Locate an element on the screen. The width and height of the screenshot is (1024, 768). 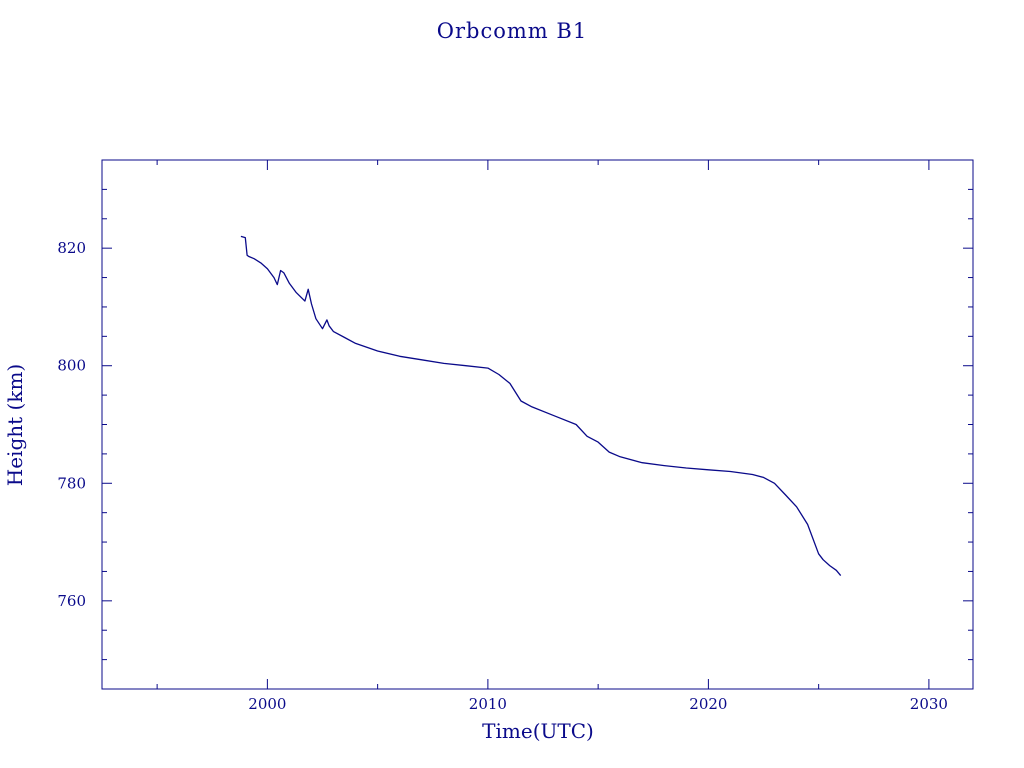
x-tick-label: 2020 is located at coordinates (708, 704).